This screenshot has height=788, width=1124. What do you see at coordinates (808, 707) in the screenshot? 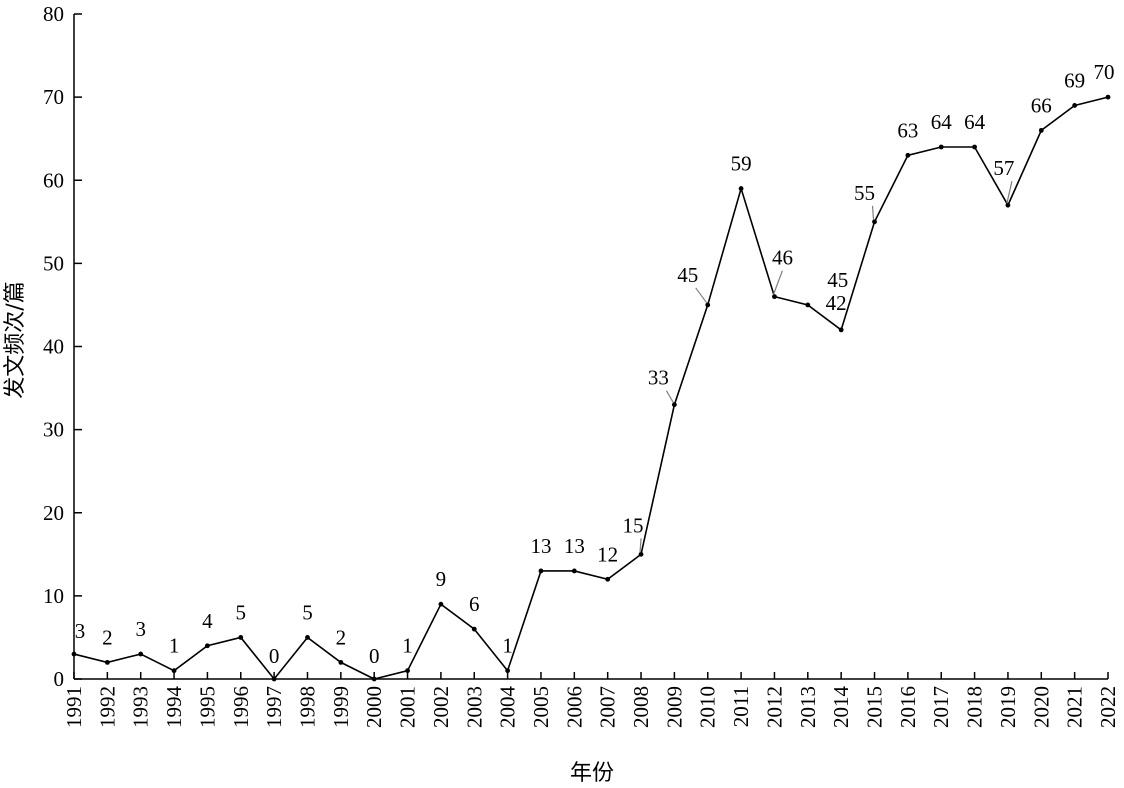
I see `x-tick-label: 2013` at bounding box center [808, 707].